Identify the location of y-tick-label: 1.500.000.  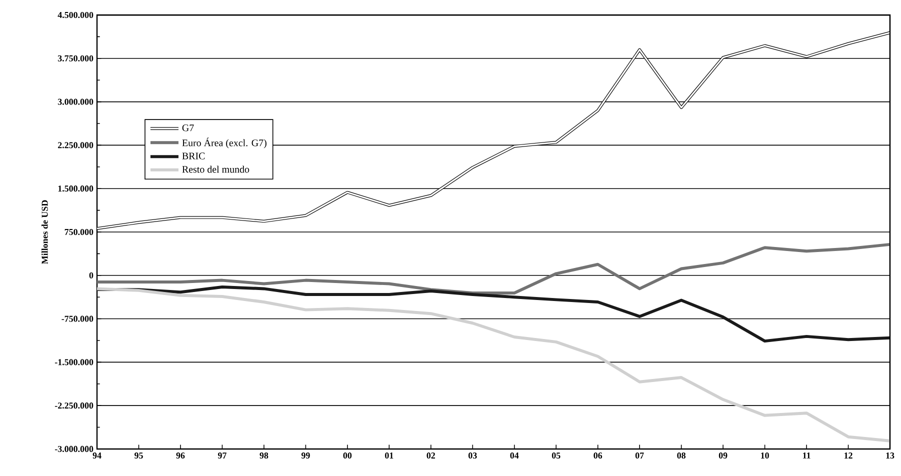
(76, 189).